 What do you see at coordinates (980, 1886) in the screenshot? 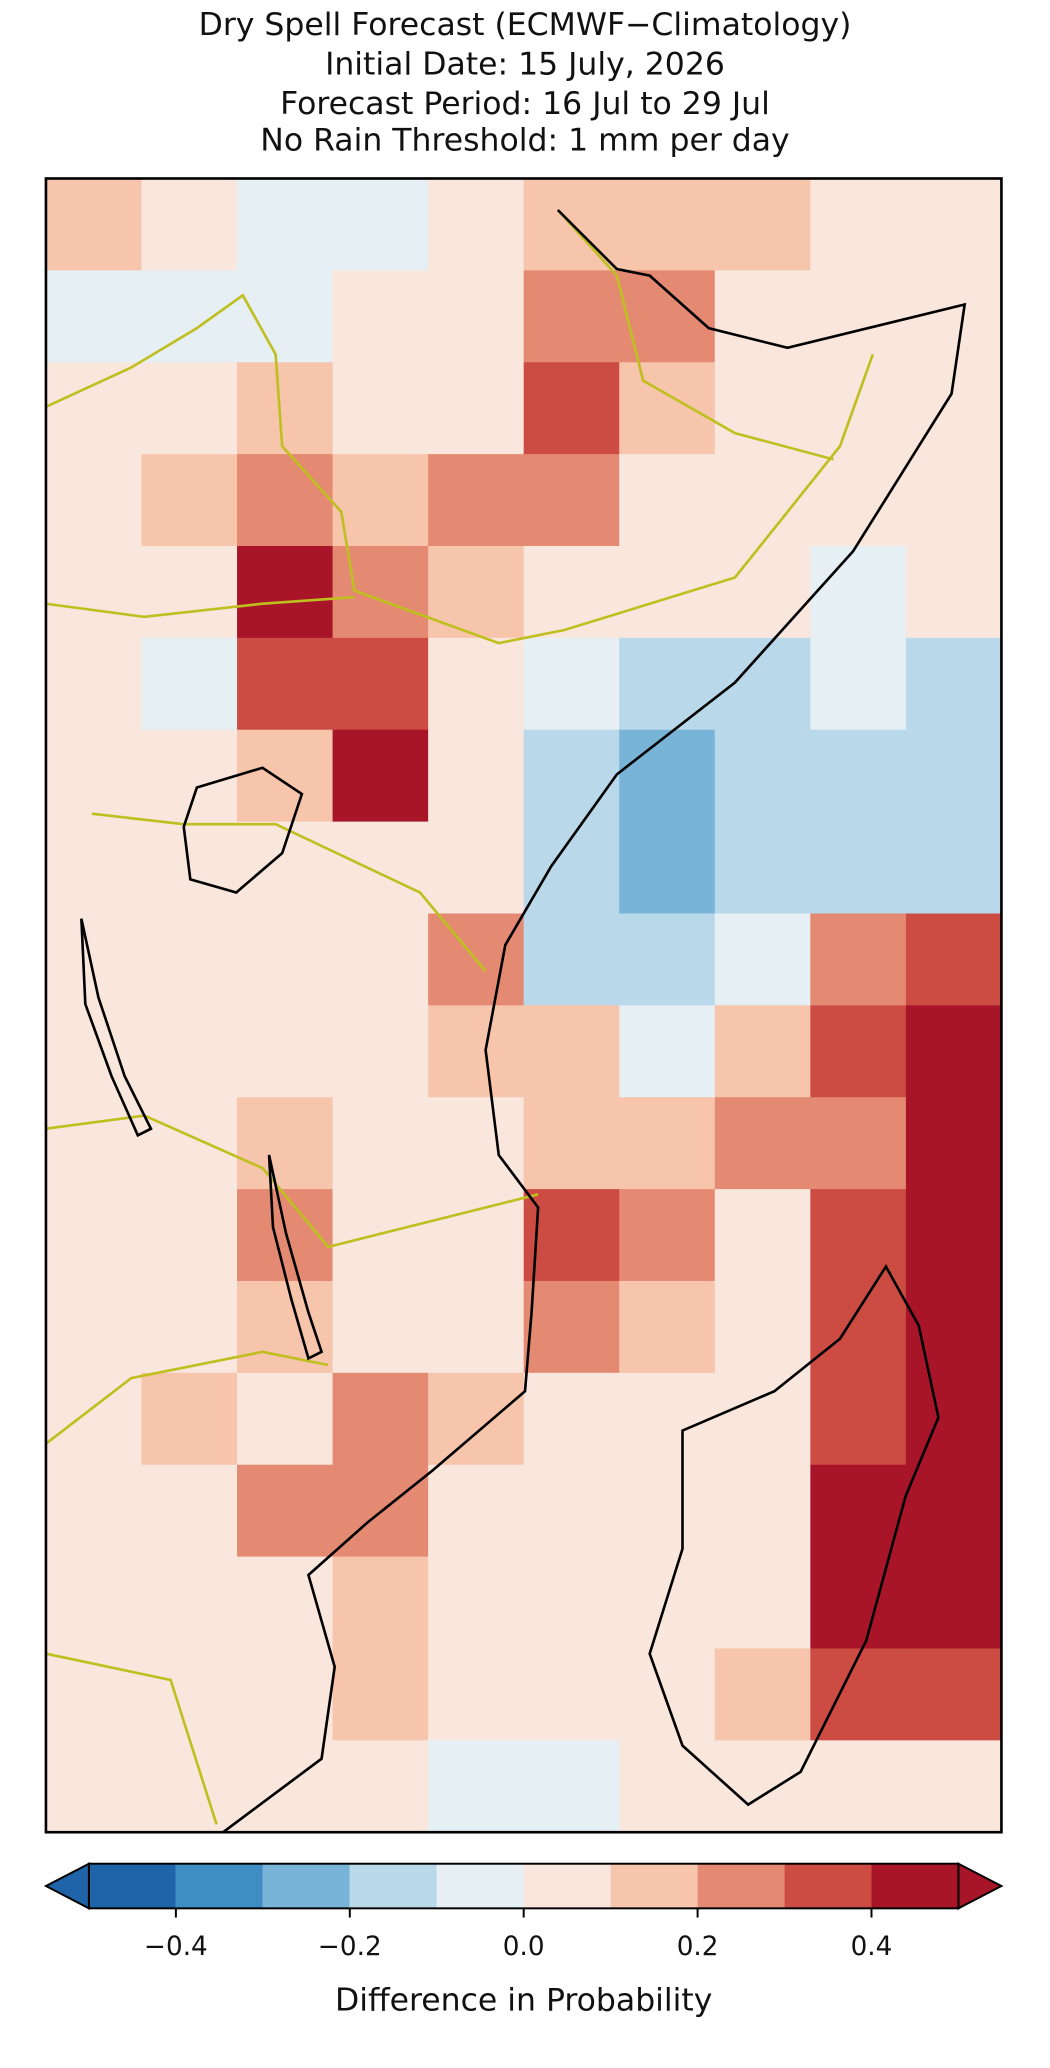
I see `colorbar-extend-high` at bounding box center [980, 1886].